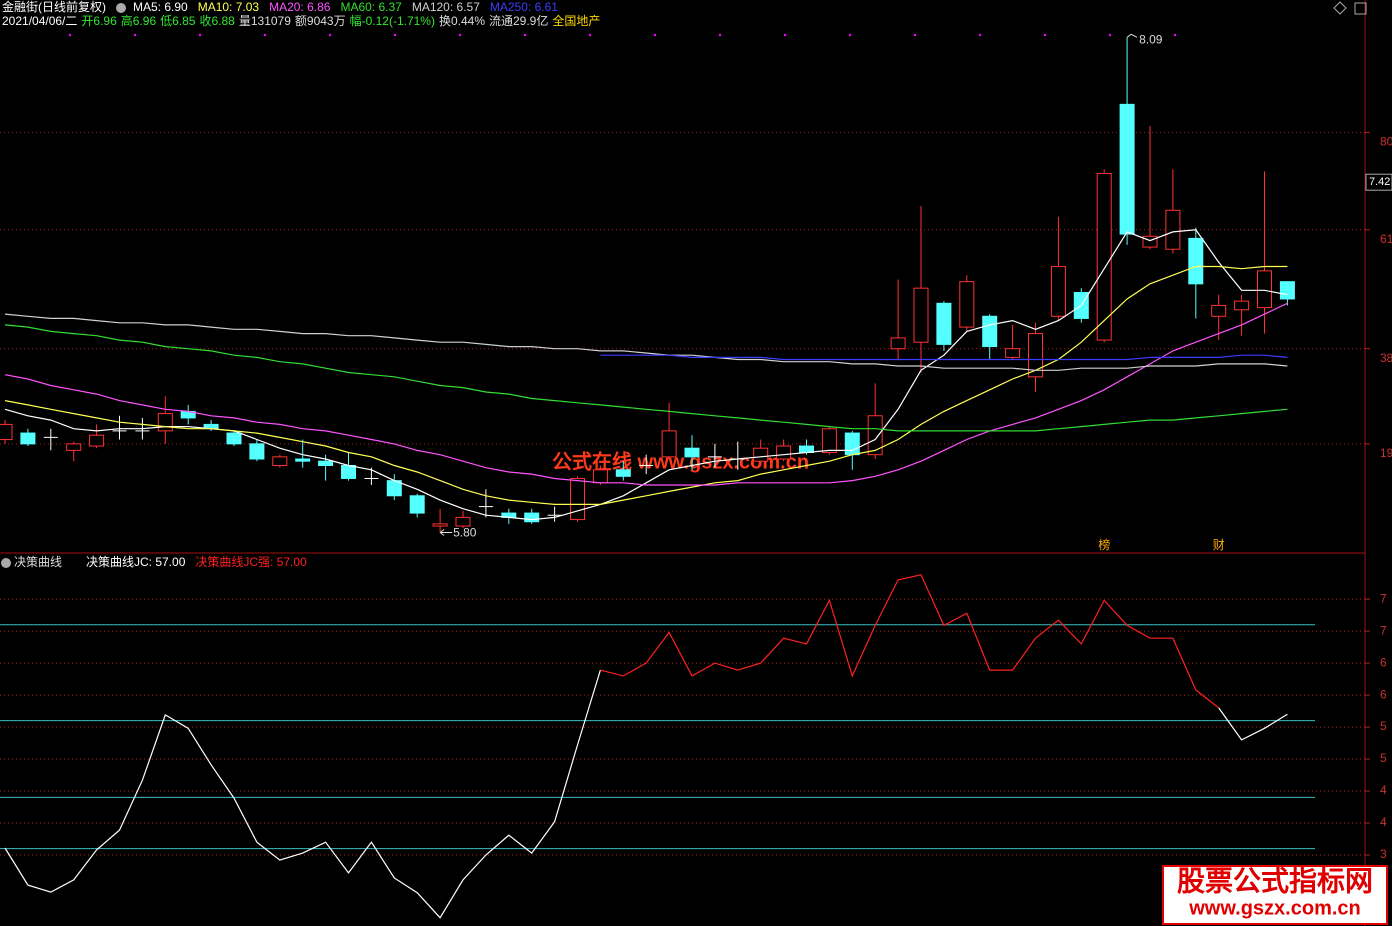 The image size is (1392, 926). I want to click on info-item: 2021/04/06/二, so click(39, 21).